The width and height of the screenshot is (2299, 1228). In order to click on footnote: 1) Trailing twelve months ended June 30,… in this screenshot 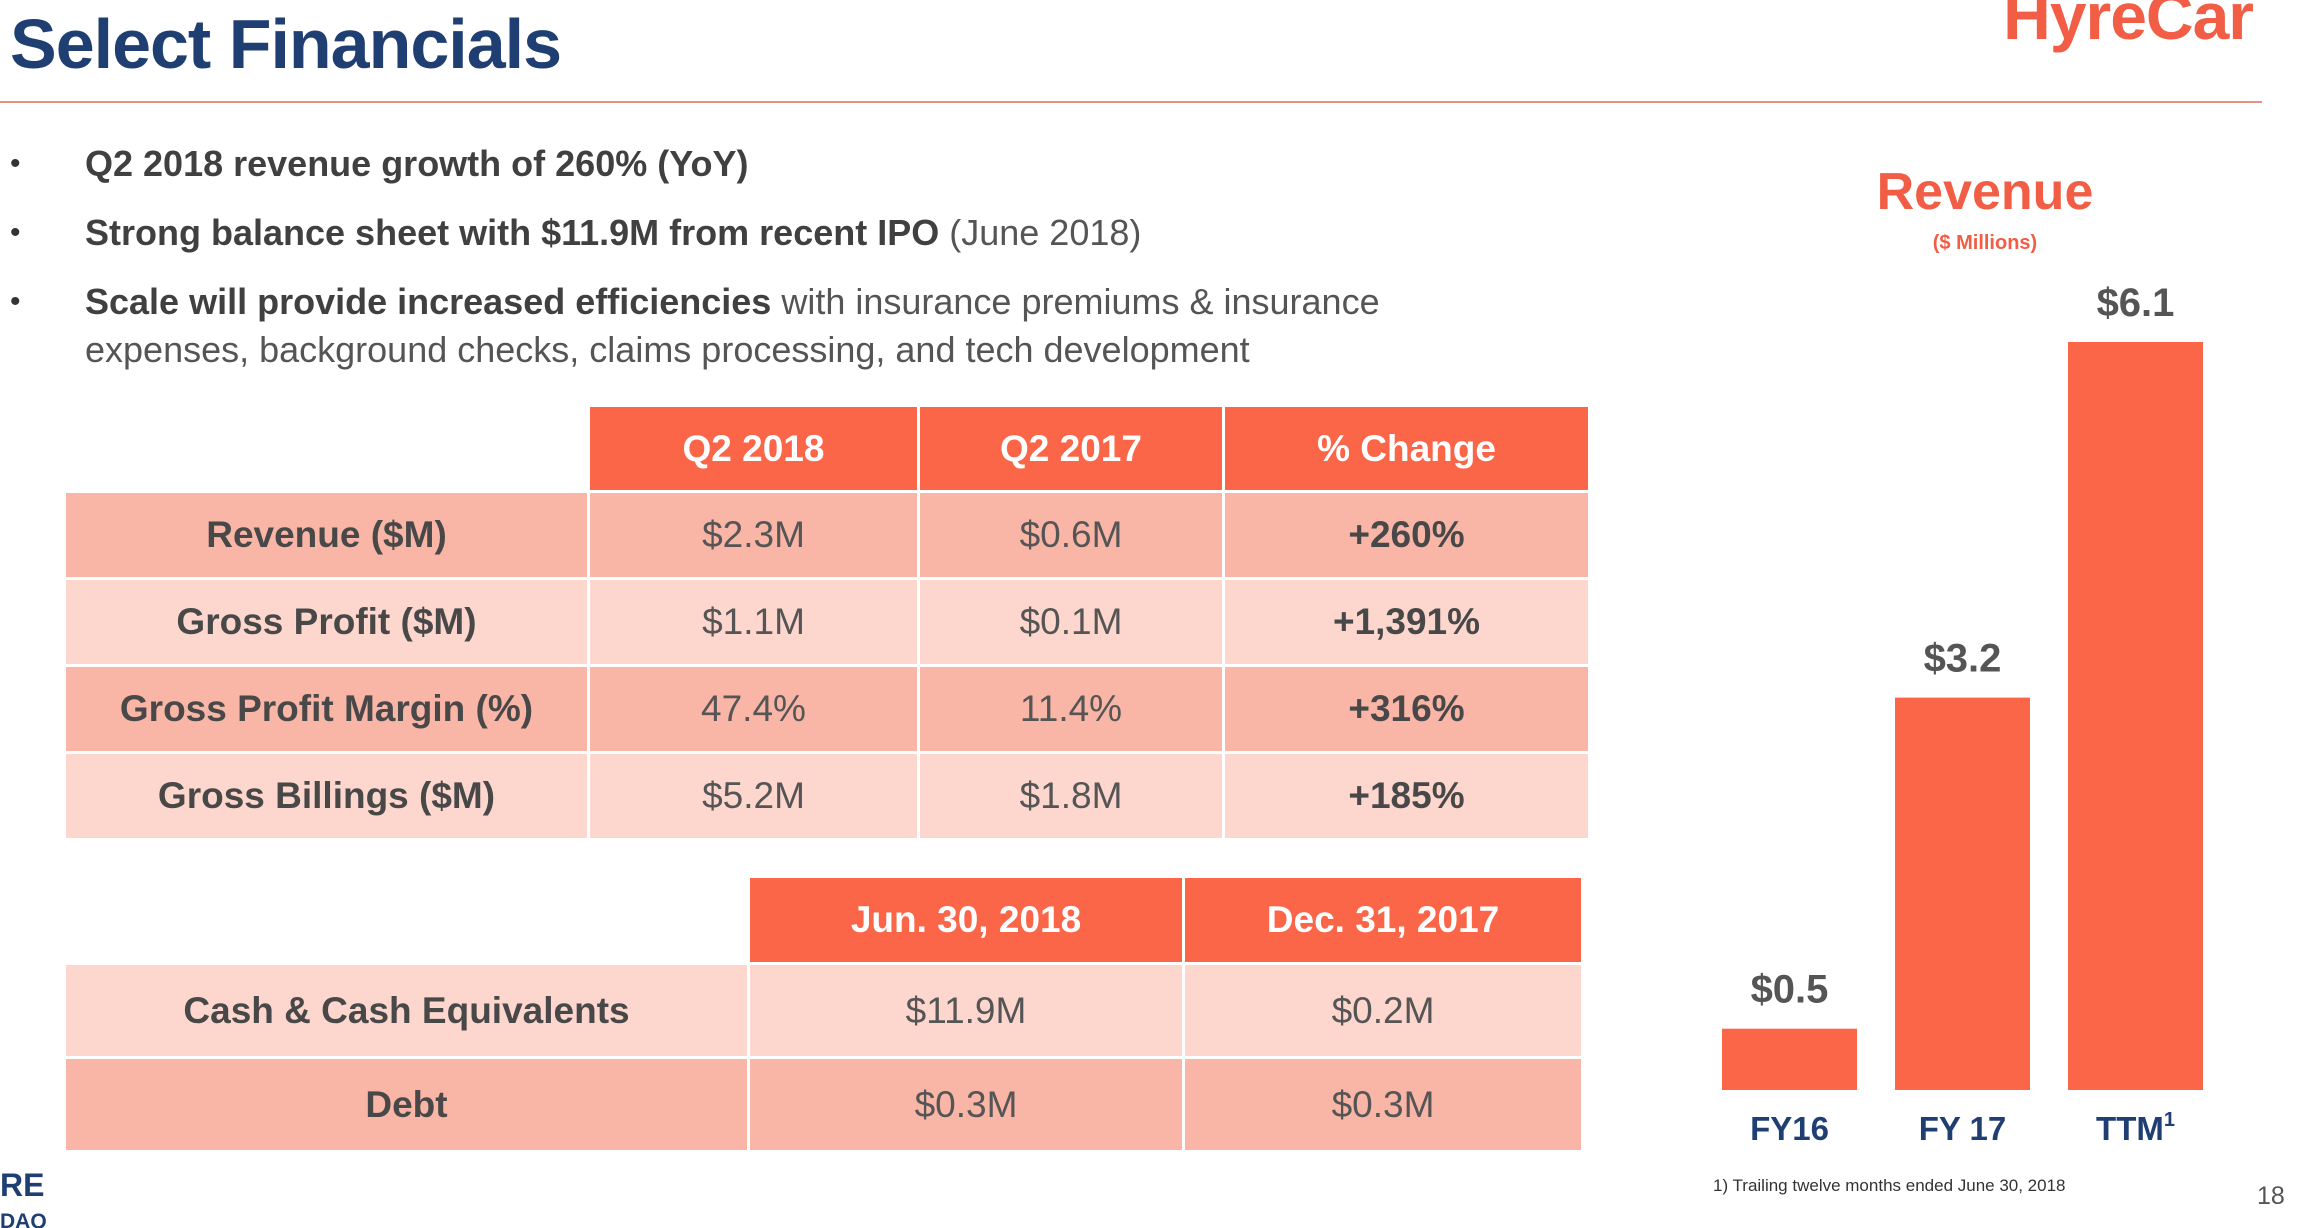, I will do `click(1889, 1185)`.